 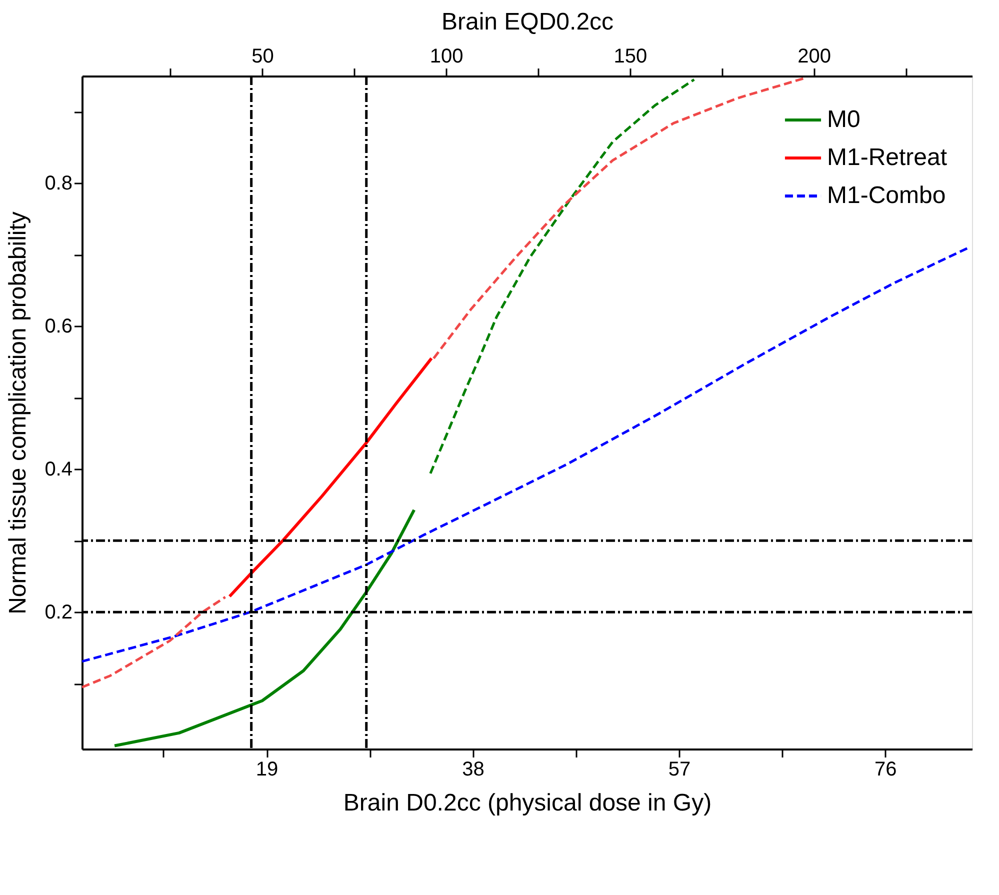 I want to click on x-tick-label: 38, so click(x=473, y=769).